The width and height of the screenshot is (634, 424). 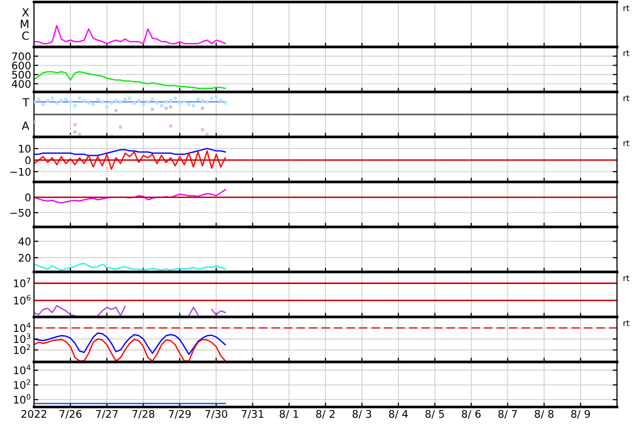 What do you see at coordinates (179, 414) in the screenshot?
I see `x-tick-label: 7/29` at bounding box center [179, 414].